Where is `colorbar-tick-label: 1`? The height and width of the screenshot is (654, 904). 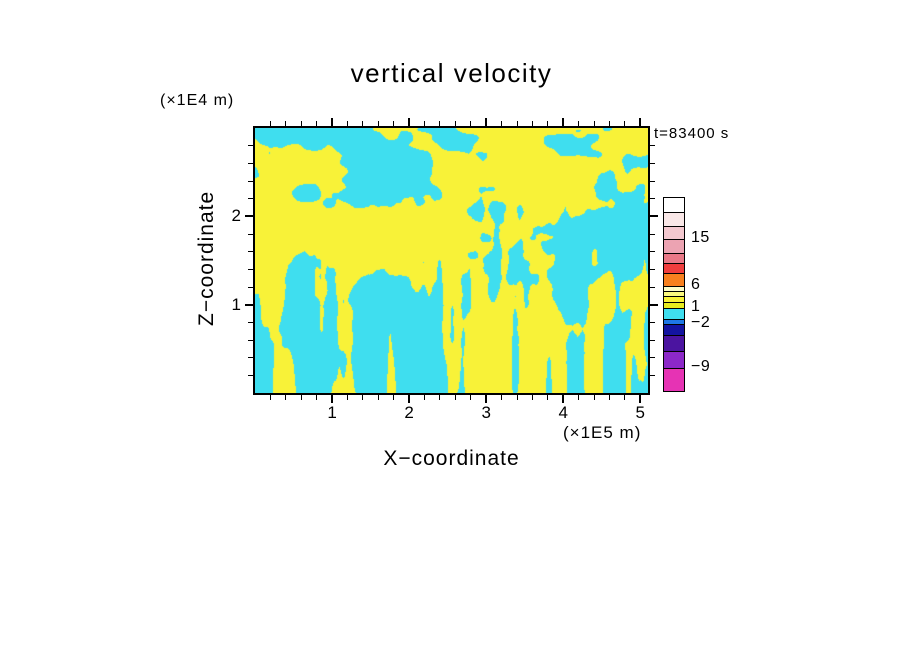 colorbar-tick-label: 1 is located at coordinates (696, 306).